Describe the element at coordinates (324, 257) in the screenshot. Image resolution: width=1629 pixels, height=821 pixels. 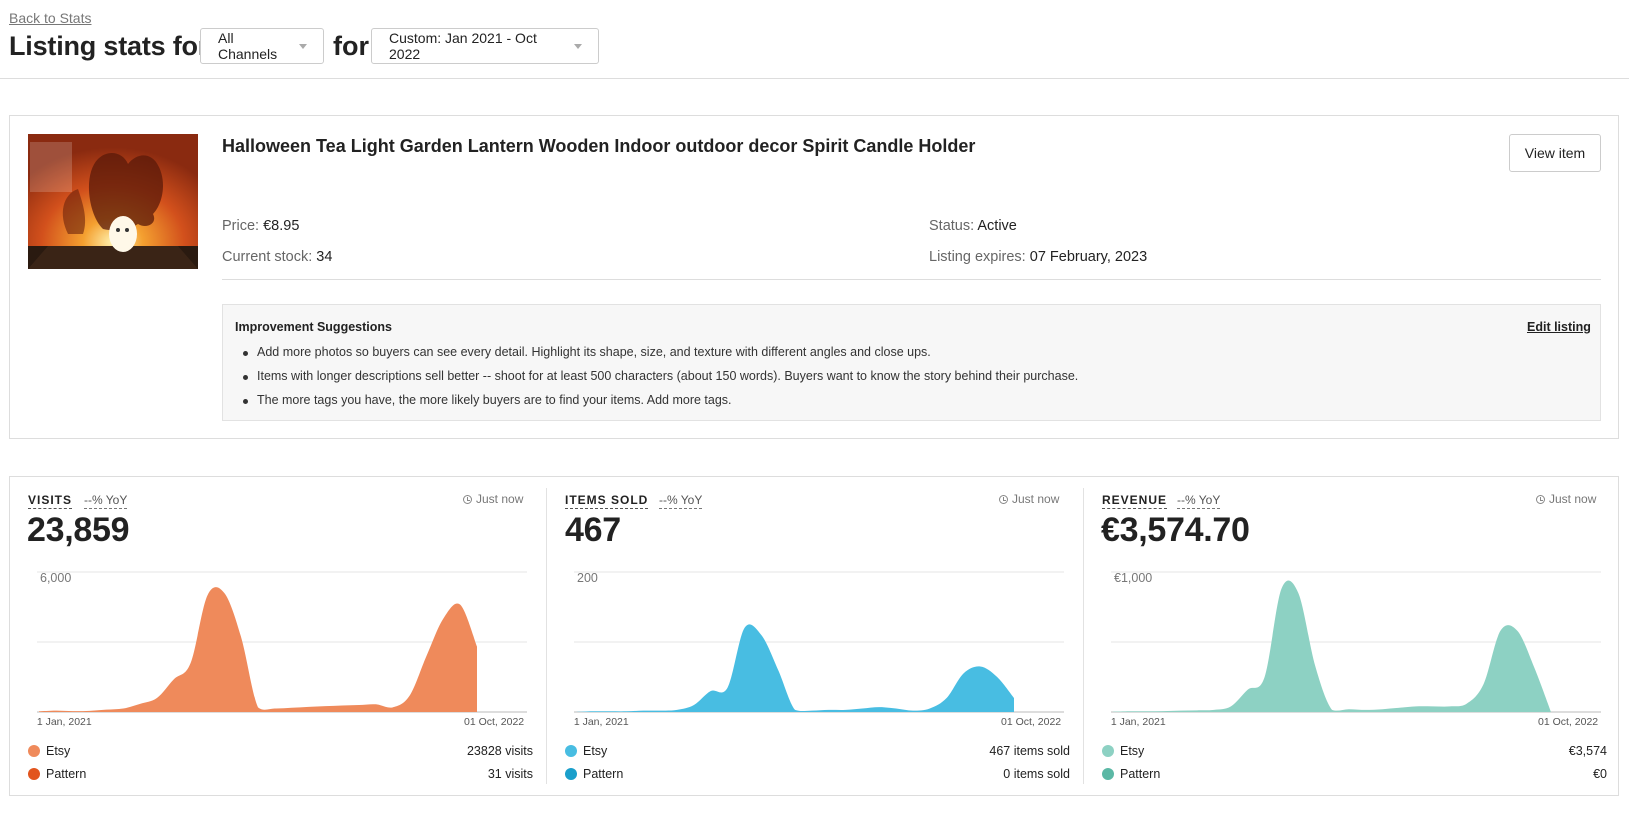
I see `stock-value: 34` at that location.